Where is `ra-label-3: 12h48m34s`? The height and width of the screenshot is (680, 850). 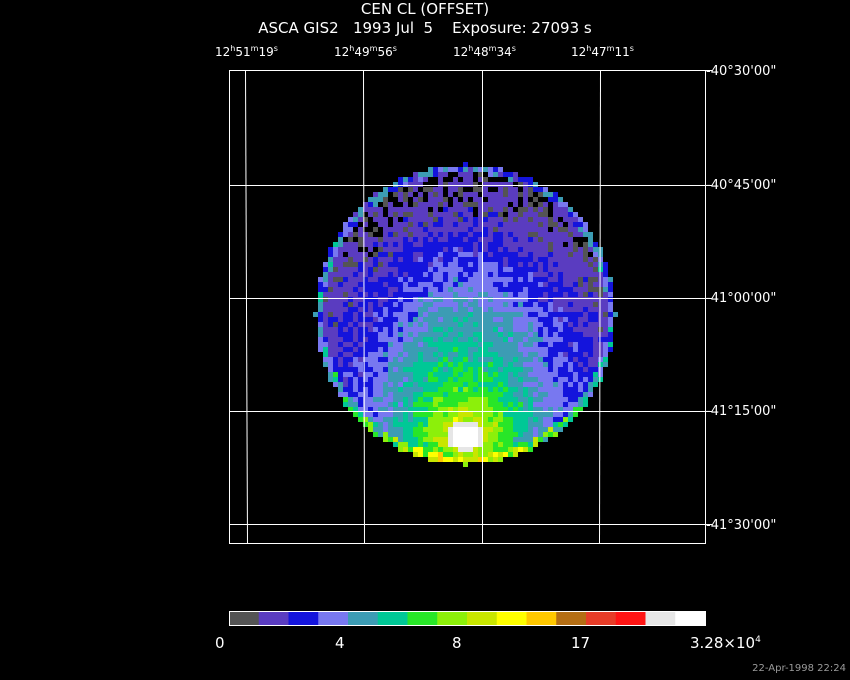 ra-label-3: 12h48m34s is located at coordinates (484, 51).